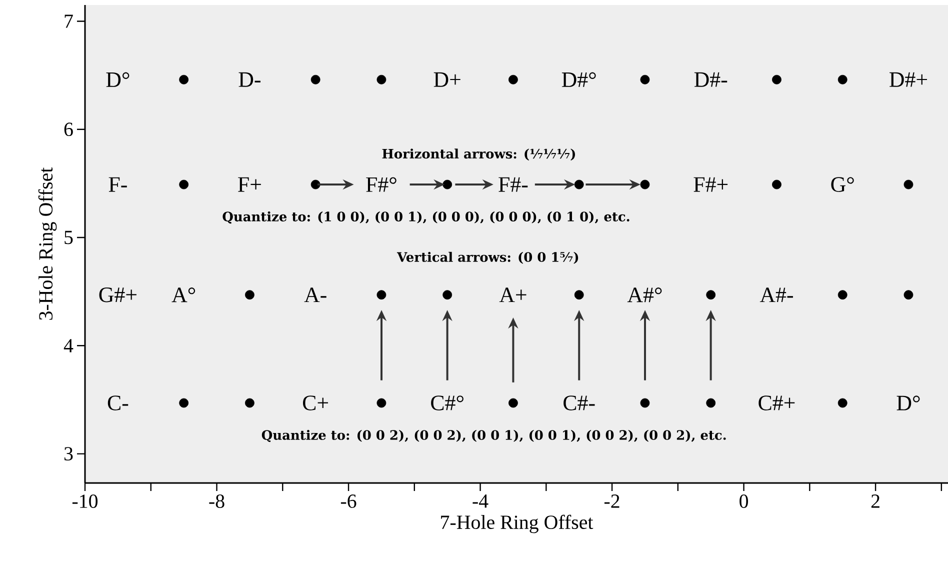 Image resolution: width=948 pixels, height=571 pixels. I want to click on y-tick-label: 5, so click(68, 237).